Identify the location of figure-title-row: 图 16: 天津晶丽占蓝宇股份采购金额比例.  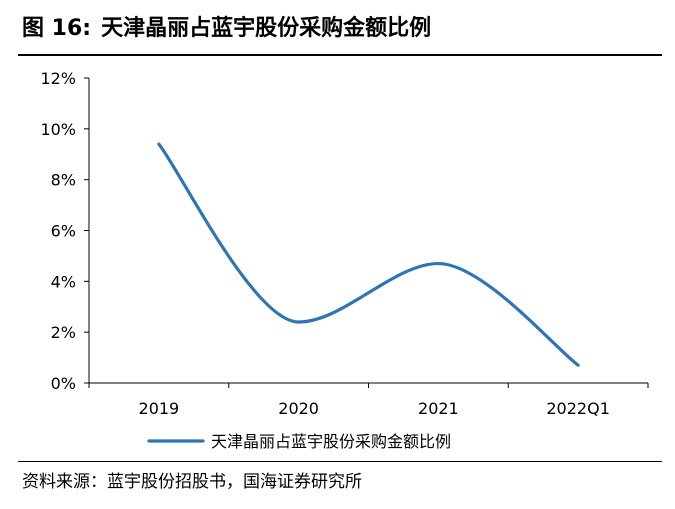
(226, 29).